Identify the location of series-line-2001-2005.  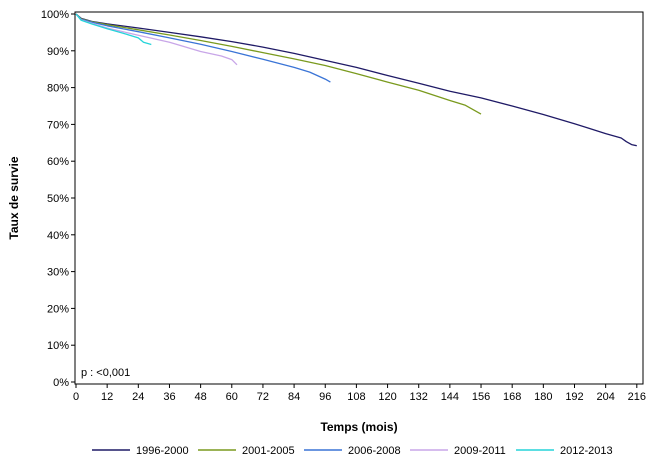
(278, 64).